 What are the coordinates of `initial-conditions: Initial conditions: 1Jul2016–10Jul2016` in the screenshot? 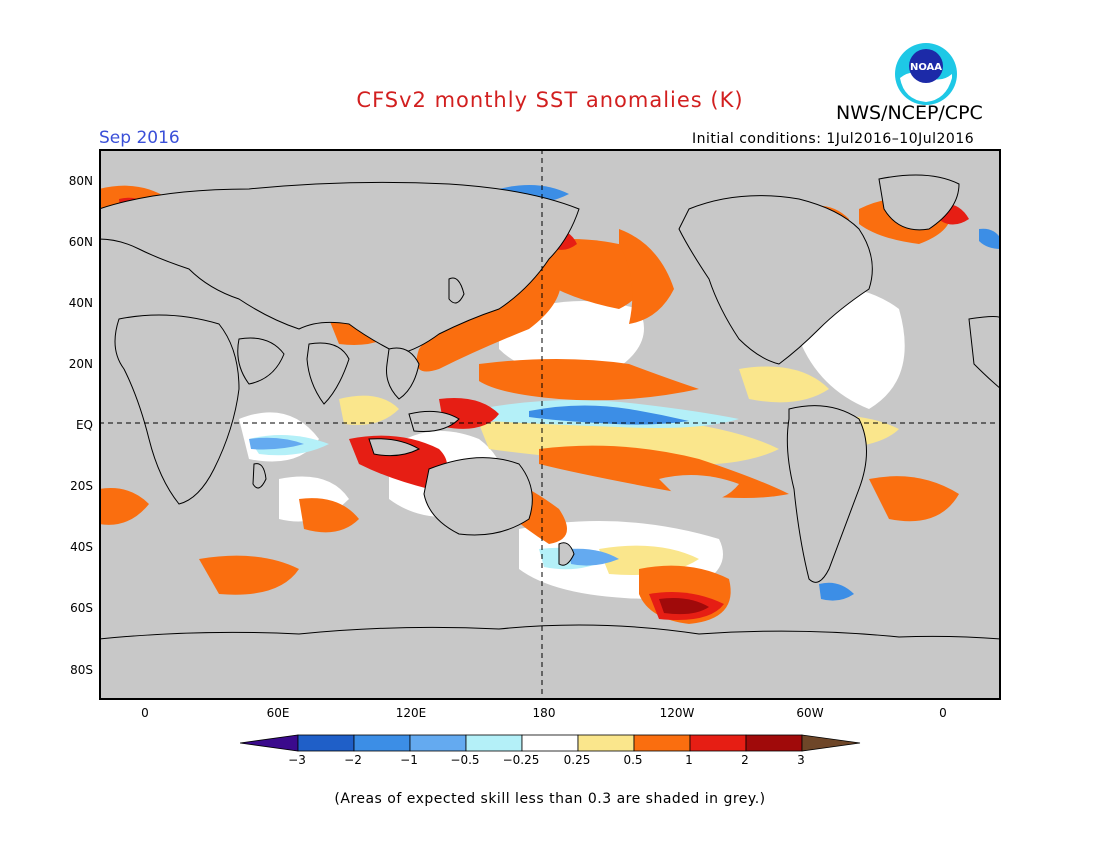 It's located at (833, 139).